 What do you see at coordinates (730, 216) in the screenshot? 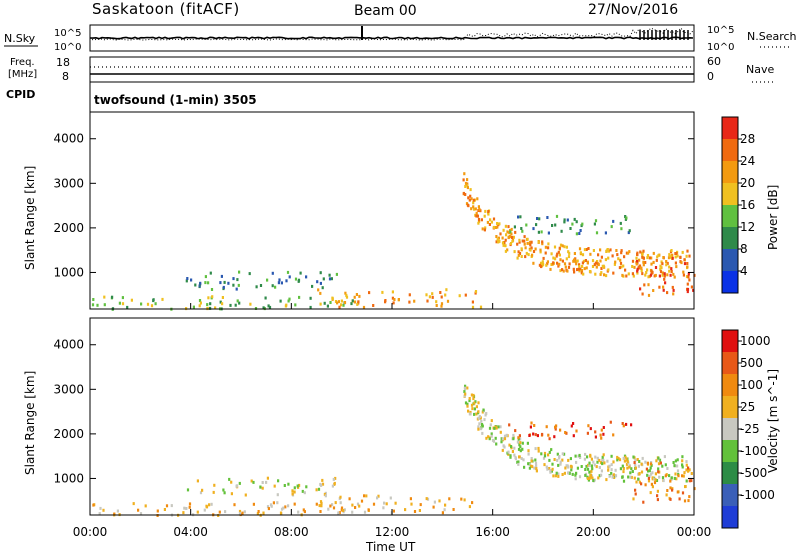
I see `colorbar-segment` at bounding box center [730, 216].